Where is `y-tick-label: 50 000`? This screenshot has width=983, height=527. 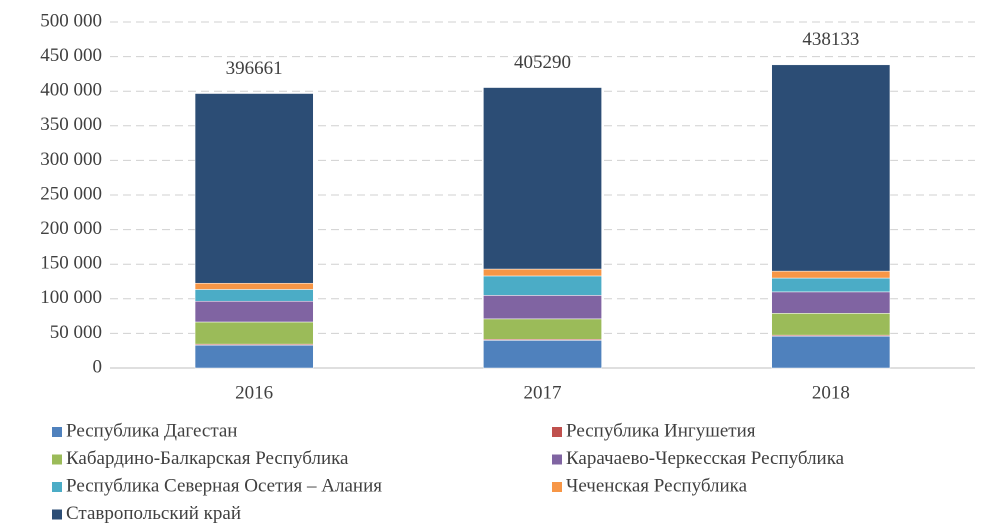 y-tick-label: 50 000 is located at coordinates (76, 332).